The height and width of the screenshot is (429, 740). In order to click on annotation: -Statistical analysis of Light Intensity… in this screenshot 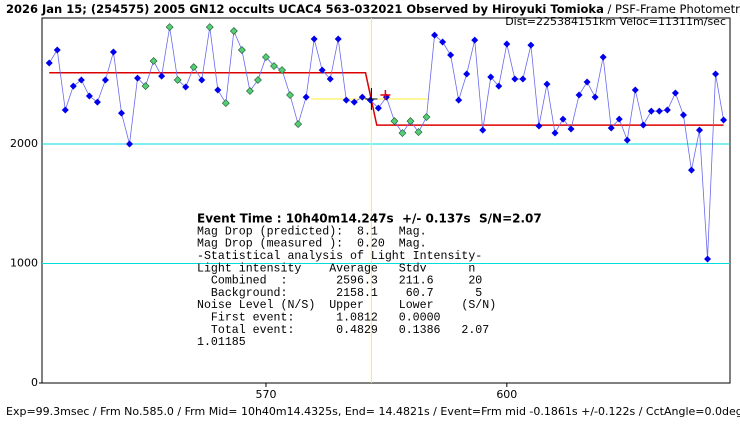, I will do `click(339, 256)`.